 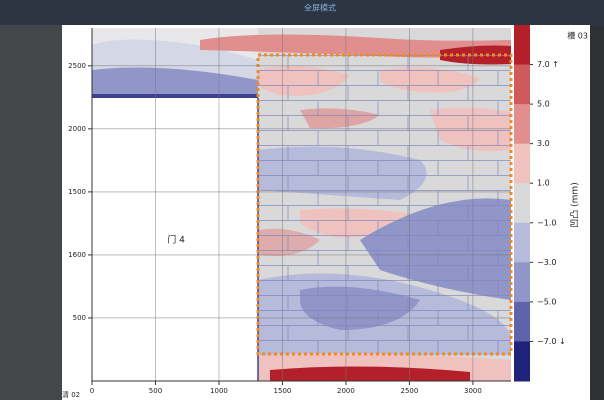 What do you see at coordinates (92, 391) in the screenshot?
I see `x-tick-label: 0` at bounding box center [92, 391].